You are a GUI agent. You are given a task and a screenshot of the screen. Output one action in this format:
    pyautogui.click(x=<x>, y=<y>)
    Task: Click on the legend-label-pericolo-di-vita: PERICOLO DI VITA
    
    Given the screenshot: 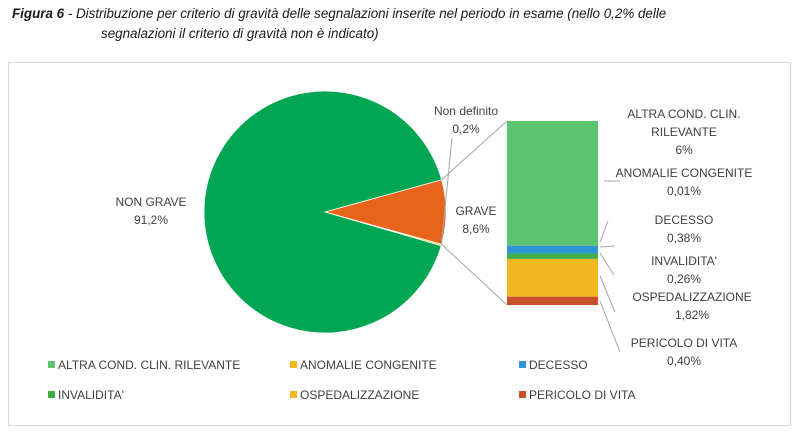 What is the action you would take?
    pyautogui.click(x=582, y=395)
    